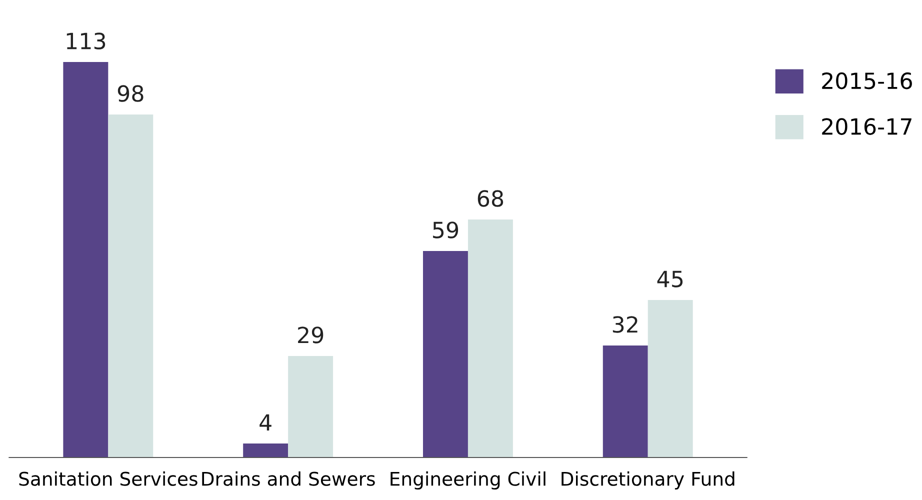  What do you see at coordinates (648, 480) in the screenshot?
I see `x-tick-label: Discretionary Fund` at bounding box center [648, 480].